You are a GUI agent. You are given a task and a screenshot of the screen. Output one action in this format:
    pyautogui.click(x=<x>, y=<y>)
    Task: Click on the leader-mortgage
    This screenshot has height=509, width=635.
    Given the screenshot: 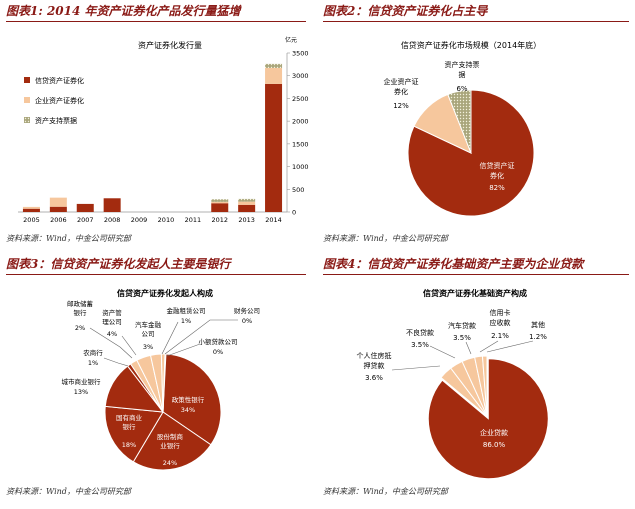 What is the action you would take?
    pyautogui.click(x=416, y=368)
    